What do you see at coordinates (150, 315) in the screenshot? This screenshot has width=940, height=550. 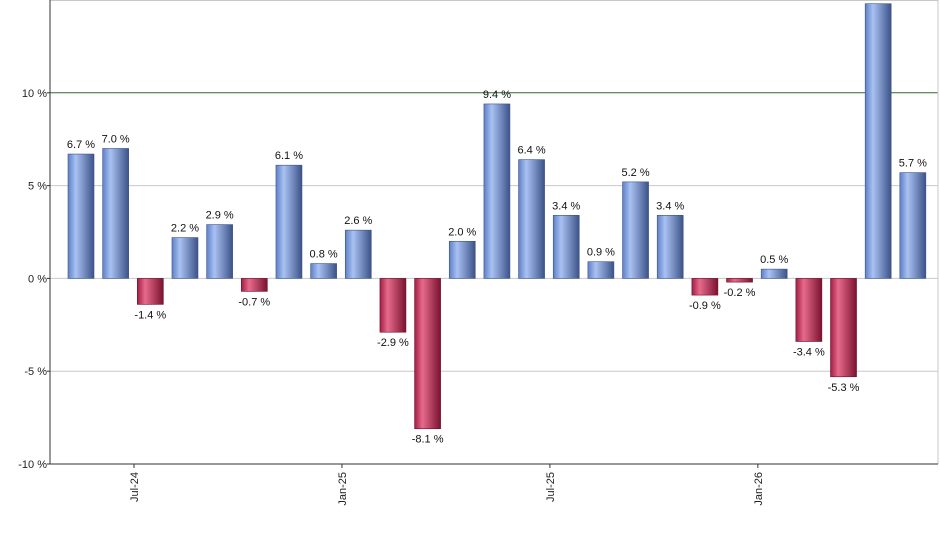 I see `data-label: -1.4 %` at bounding box center [150, 315].